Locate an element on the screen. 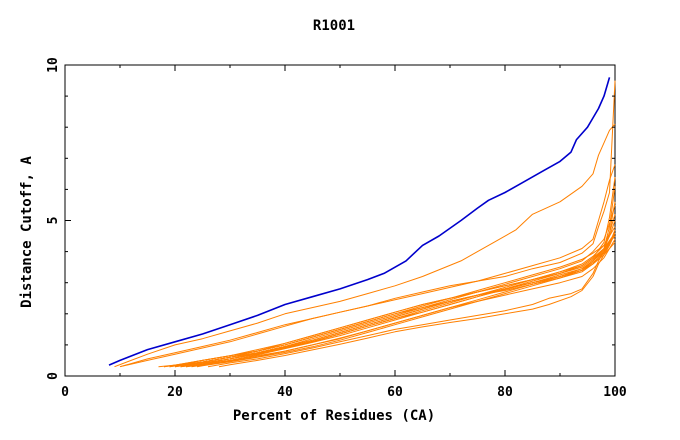 This screenshot has height=440, width=680. y-tick-label: 10 is located at coordinates (53, 65).